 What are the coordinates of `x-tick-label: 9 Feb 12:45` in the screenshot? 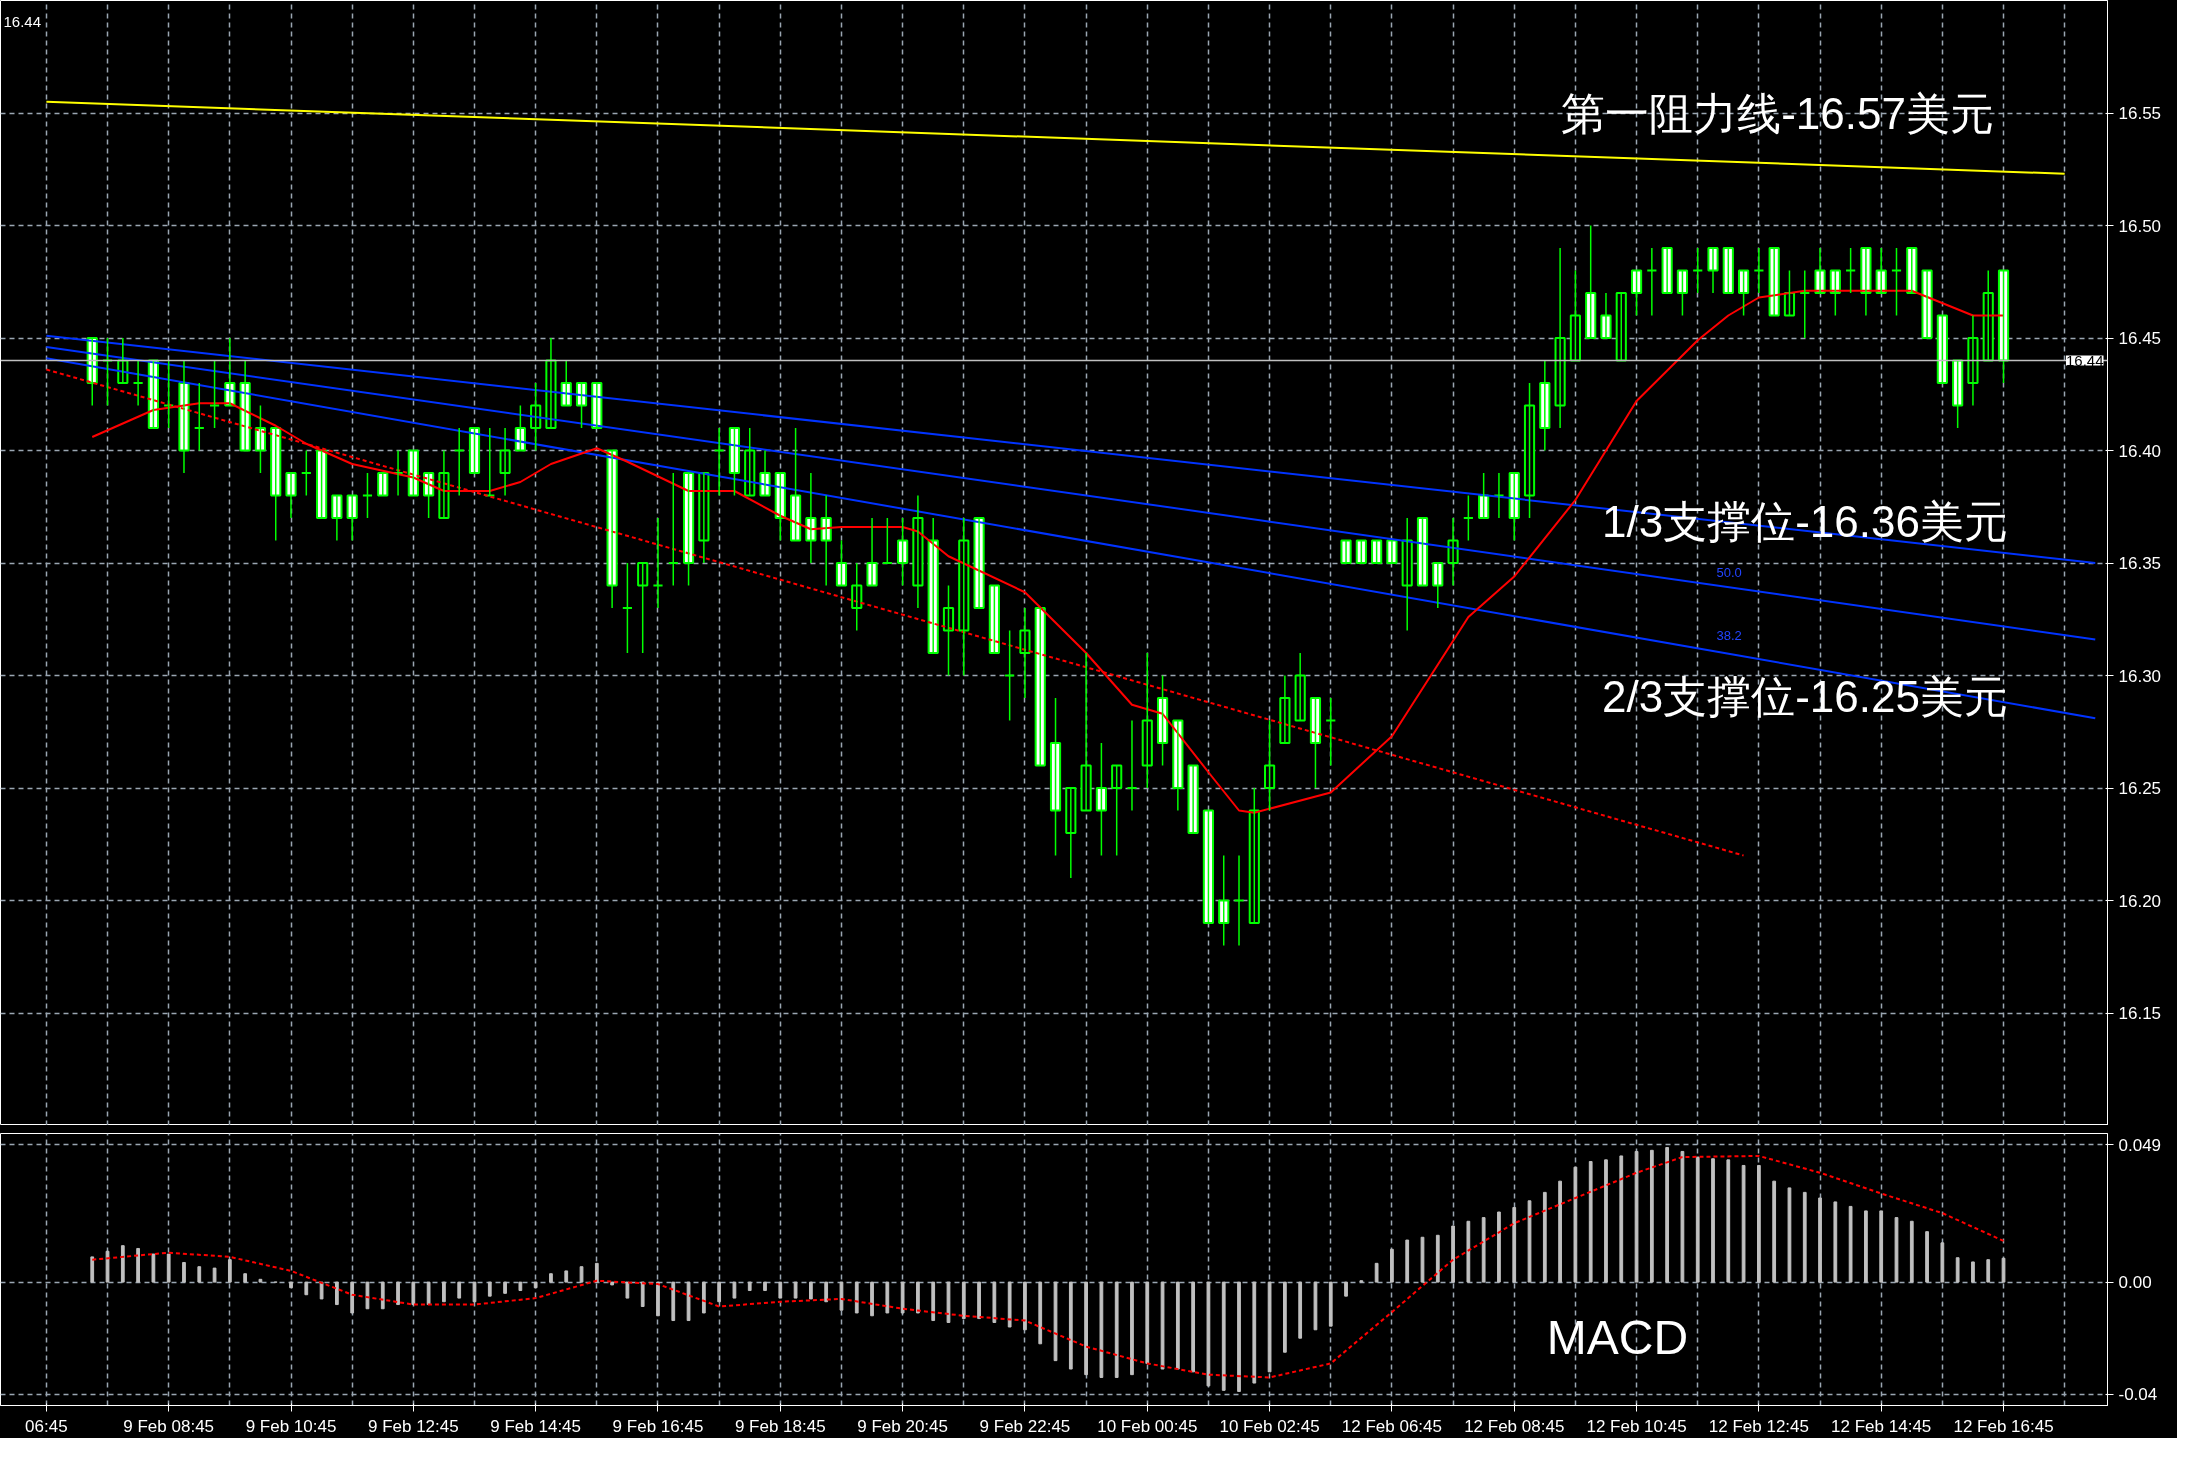 It's located at (413, 1426).